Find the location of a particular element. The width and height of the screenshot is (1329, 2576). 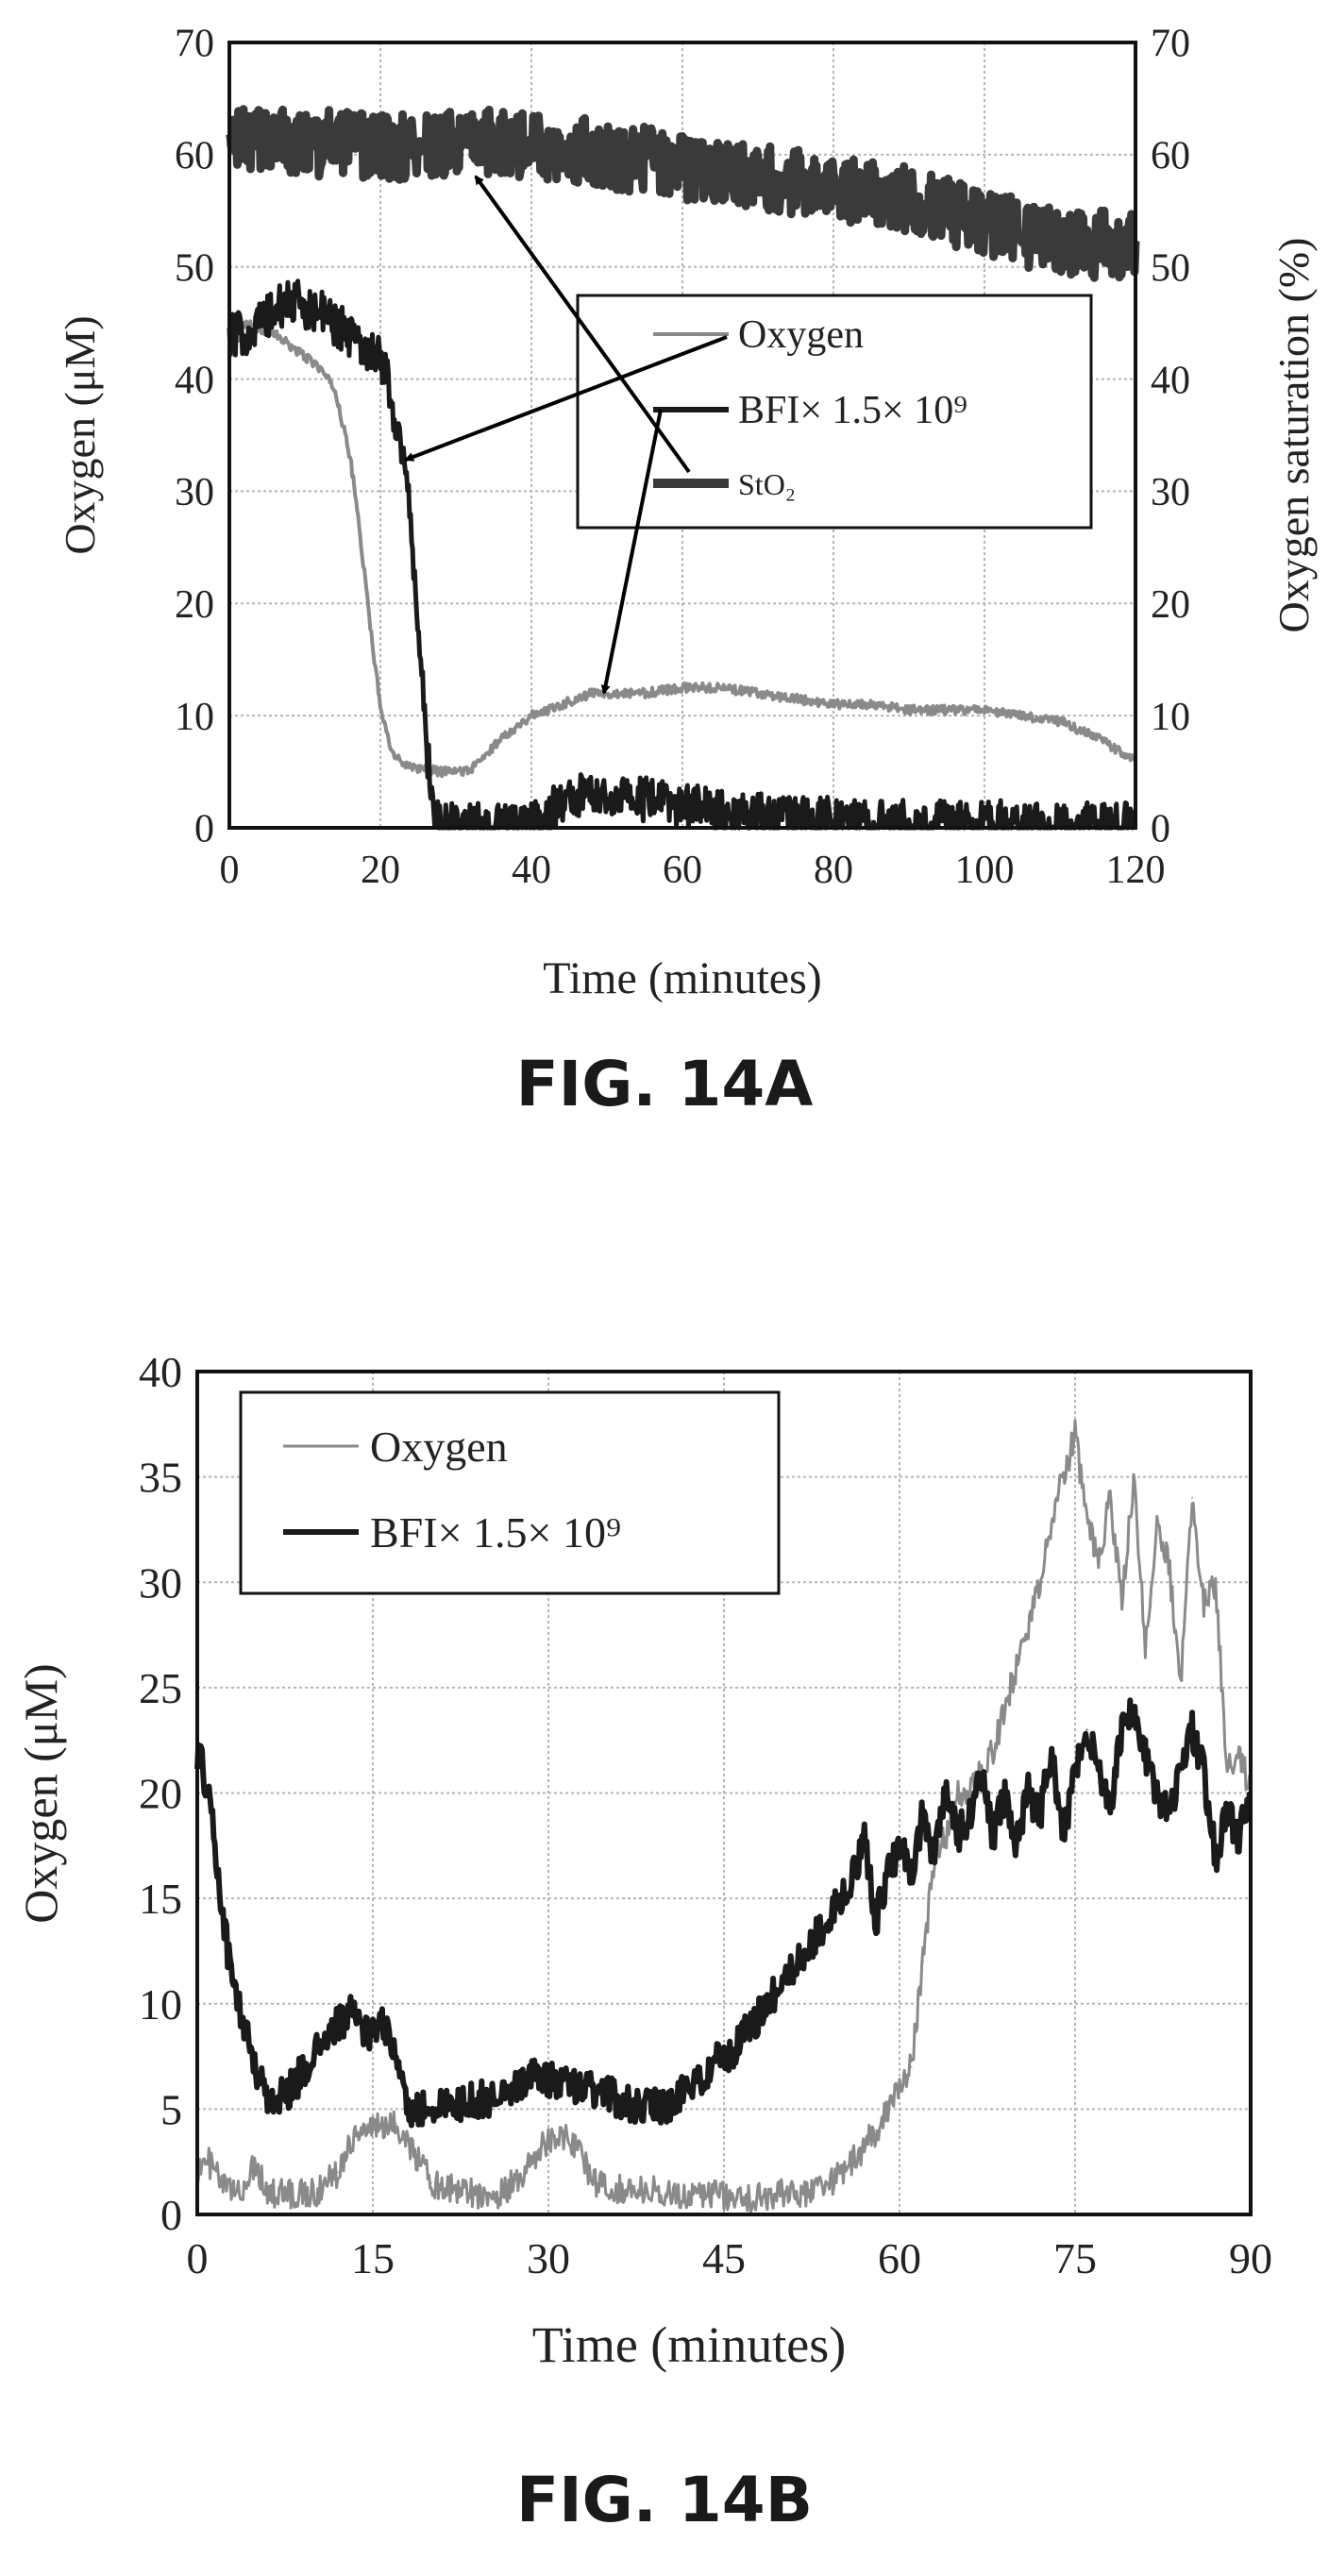

x-tick-label: 30 is located at coordinates (548, 2258).